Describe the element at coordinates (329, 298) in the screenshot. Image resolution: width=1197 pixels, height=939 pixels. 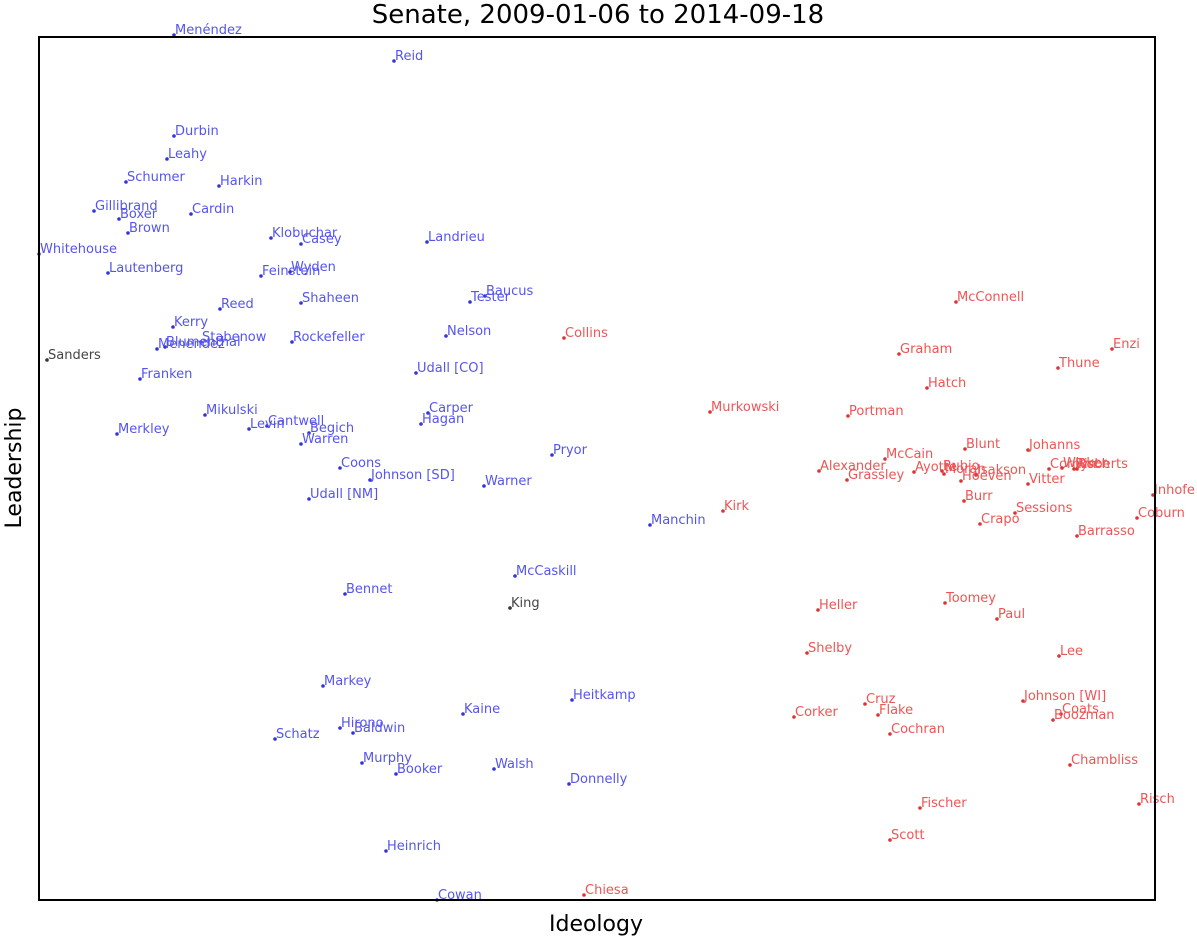
I see `senator-point-shaheen: Shaheen` at that location.